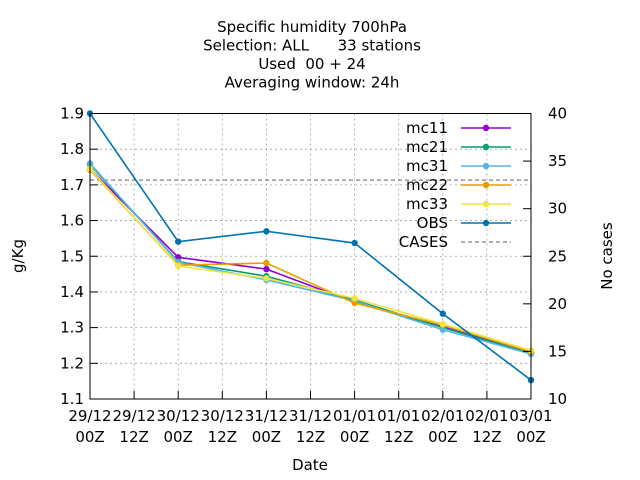  I want to click on legend-label: mc22, so click(427, 185).